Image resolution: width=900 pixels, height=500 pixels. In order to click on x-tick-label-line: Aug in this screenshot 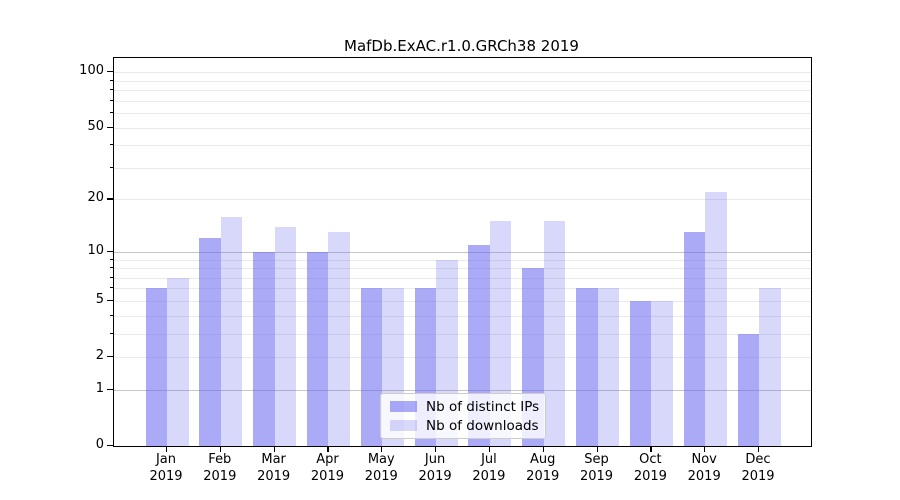, I will do `click(543, 459)`.